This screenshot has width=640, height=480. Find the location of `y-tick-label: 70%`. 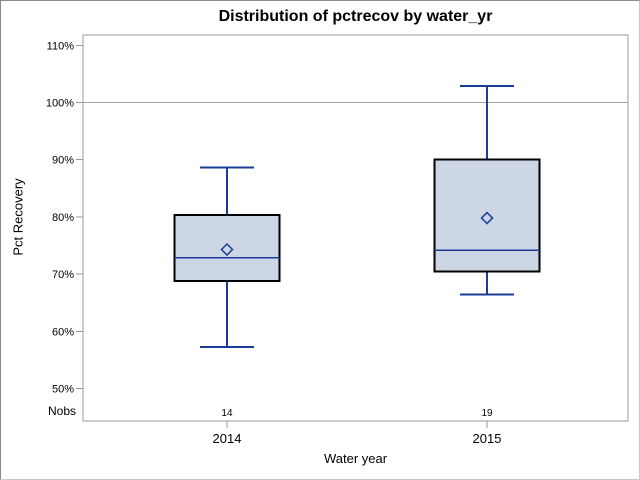

y-tick-label: 70% is located at coordinates (63, 275).